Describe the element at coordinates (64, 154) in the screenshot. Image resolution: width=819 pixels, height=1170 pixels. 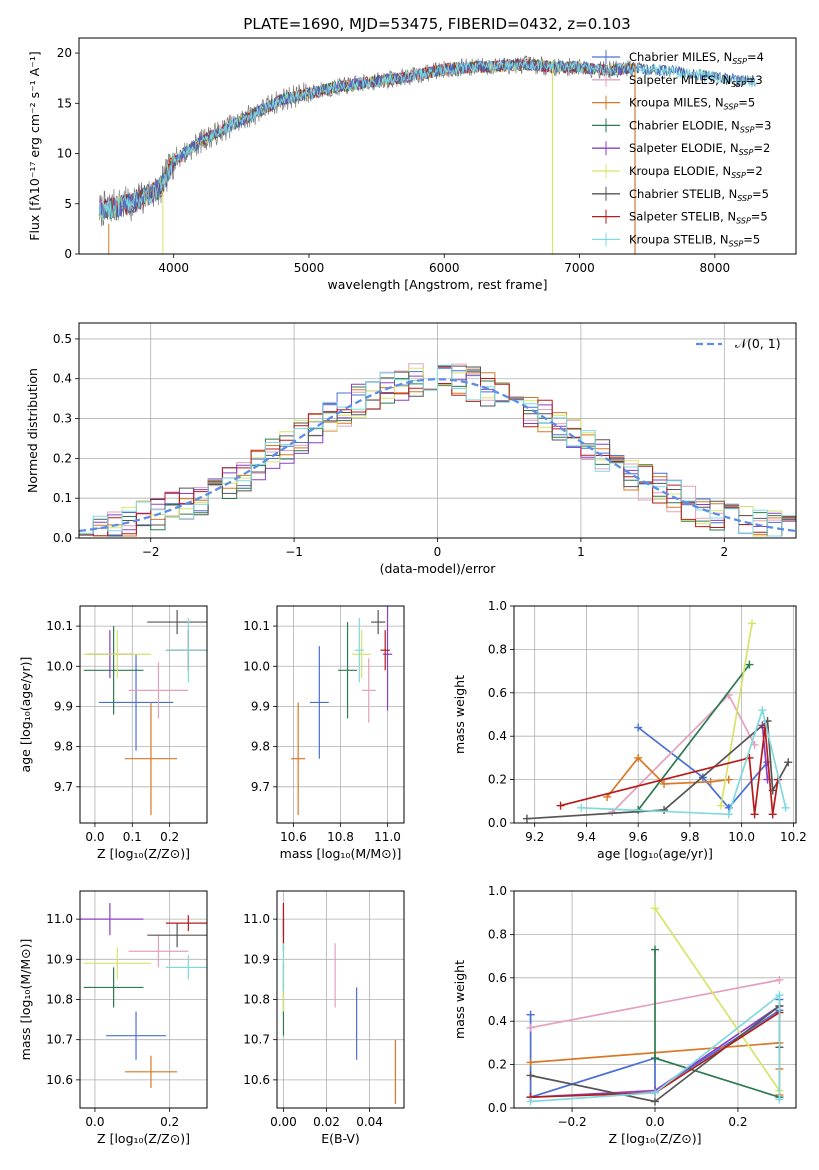
I see `y-tick-label: 10` at that location.